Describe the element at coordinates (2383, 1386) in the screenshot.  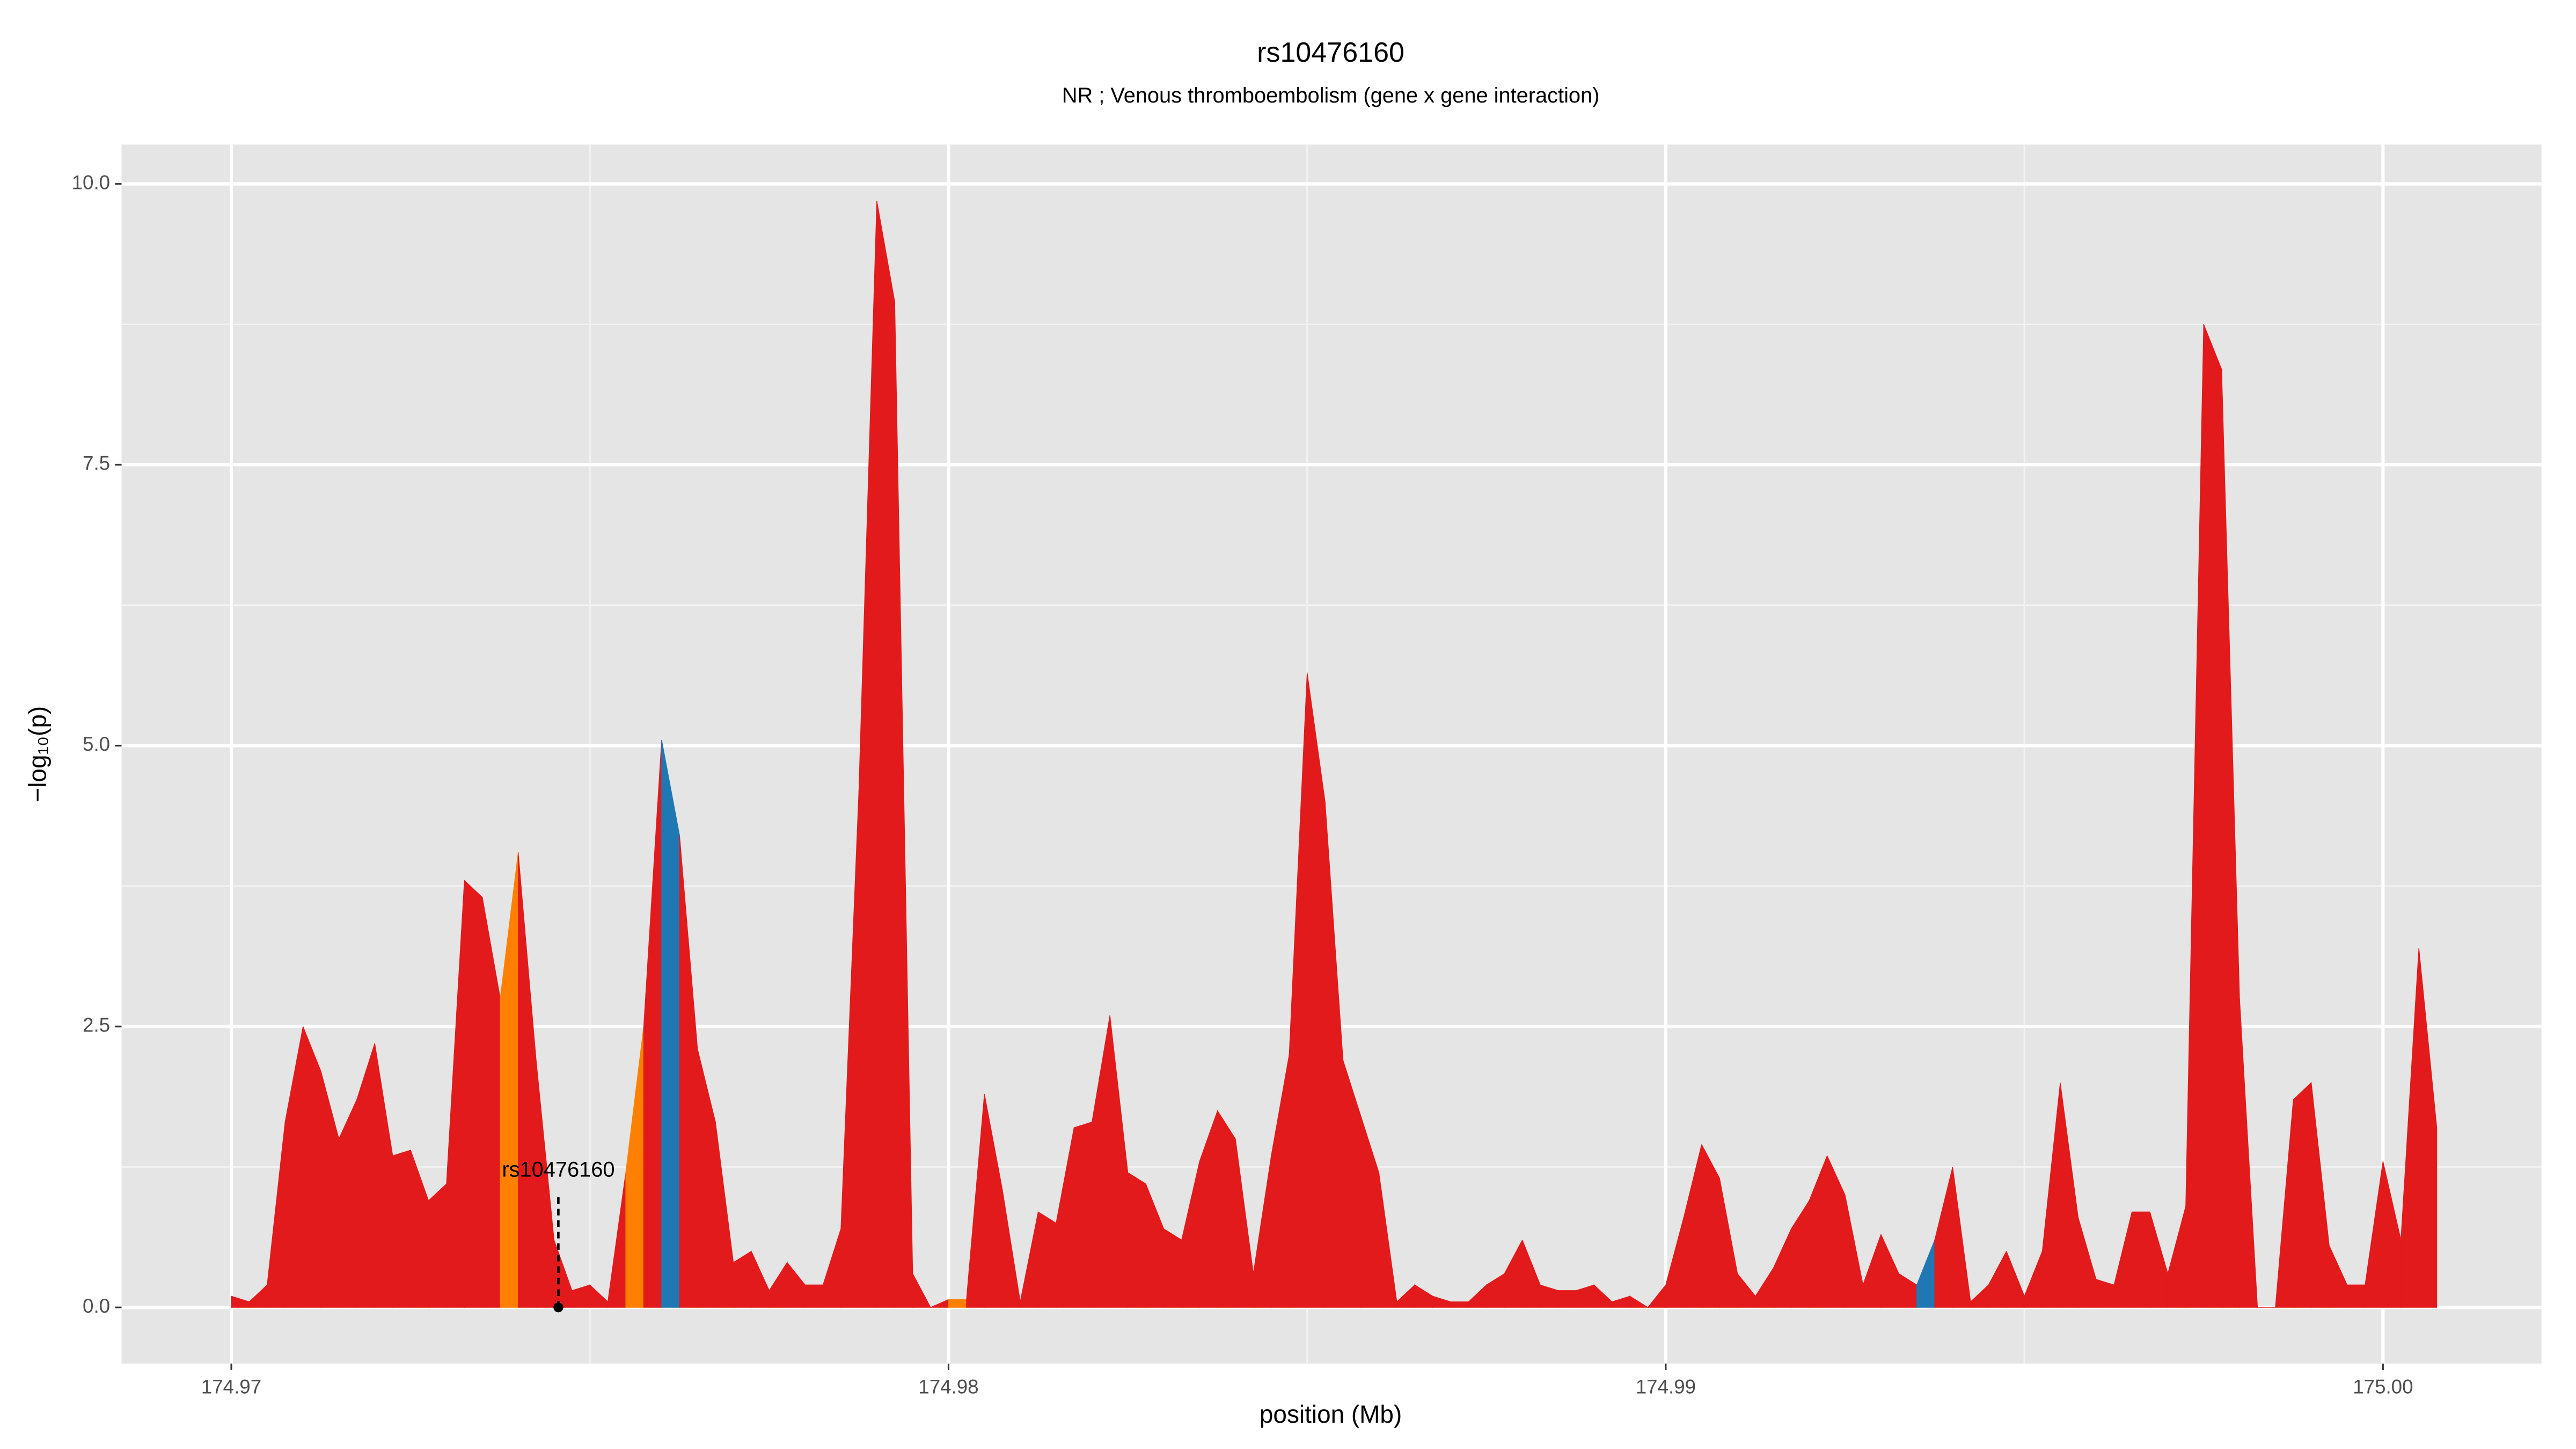
I see `x-tick-label: 175.00` at that location.